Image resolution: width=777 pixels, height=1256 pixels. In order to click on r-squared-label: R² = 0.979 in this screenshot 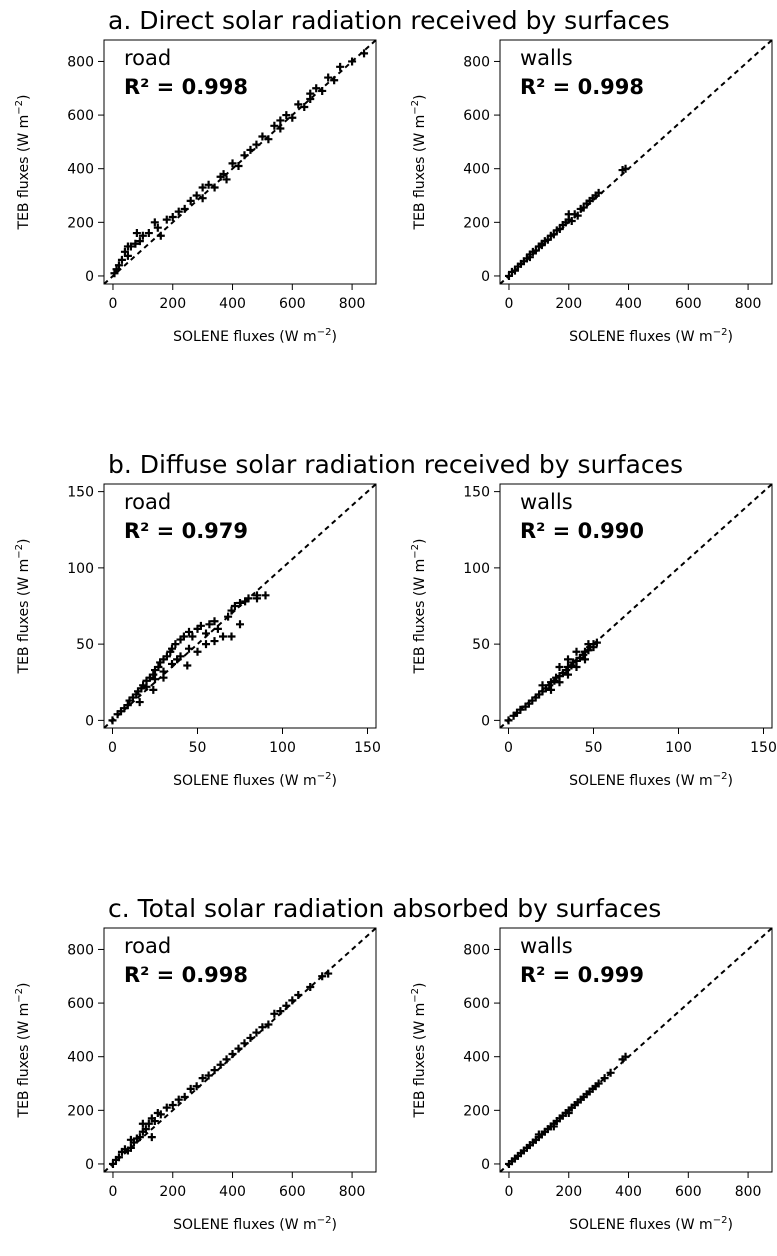, I will do `click(186, 531)`.